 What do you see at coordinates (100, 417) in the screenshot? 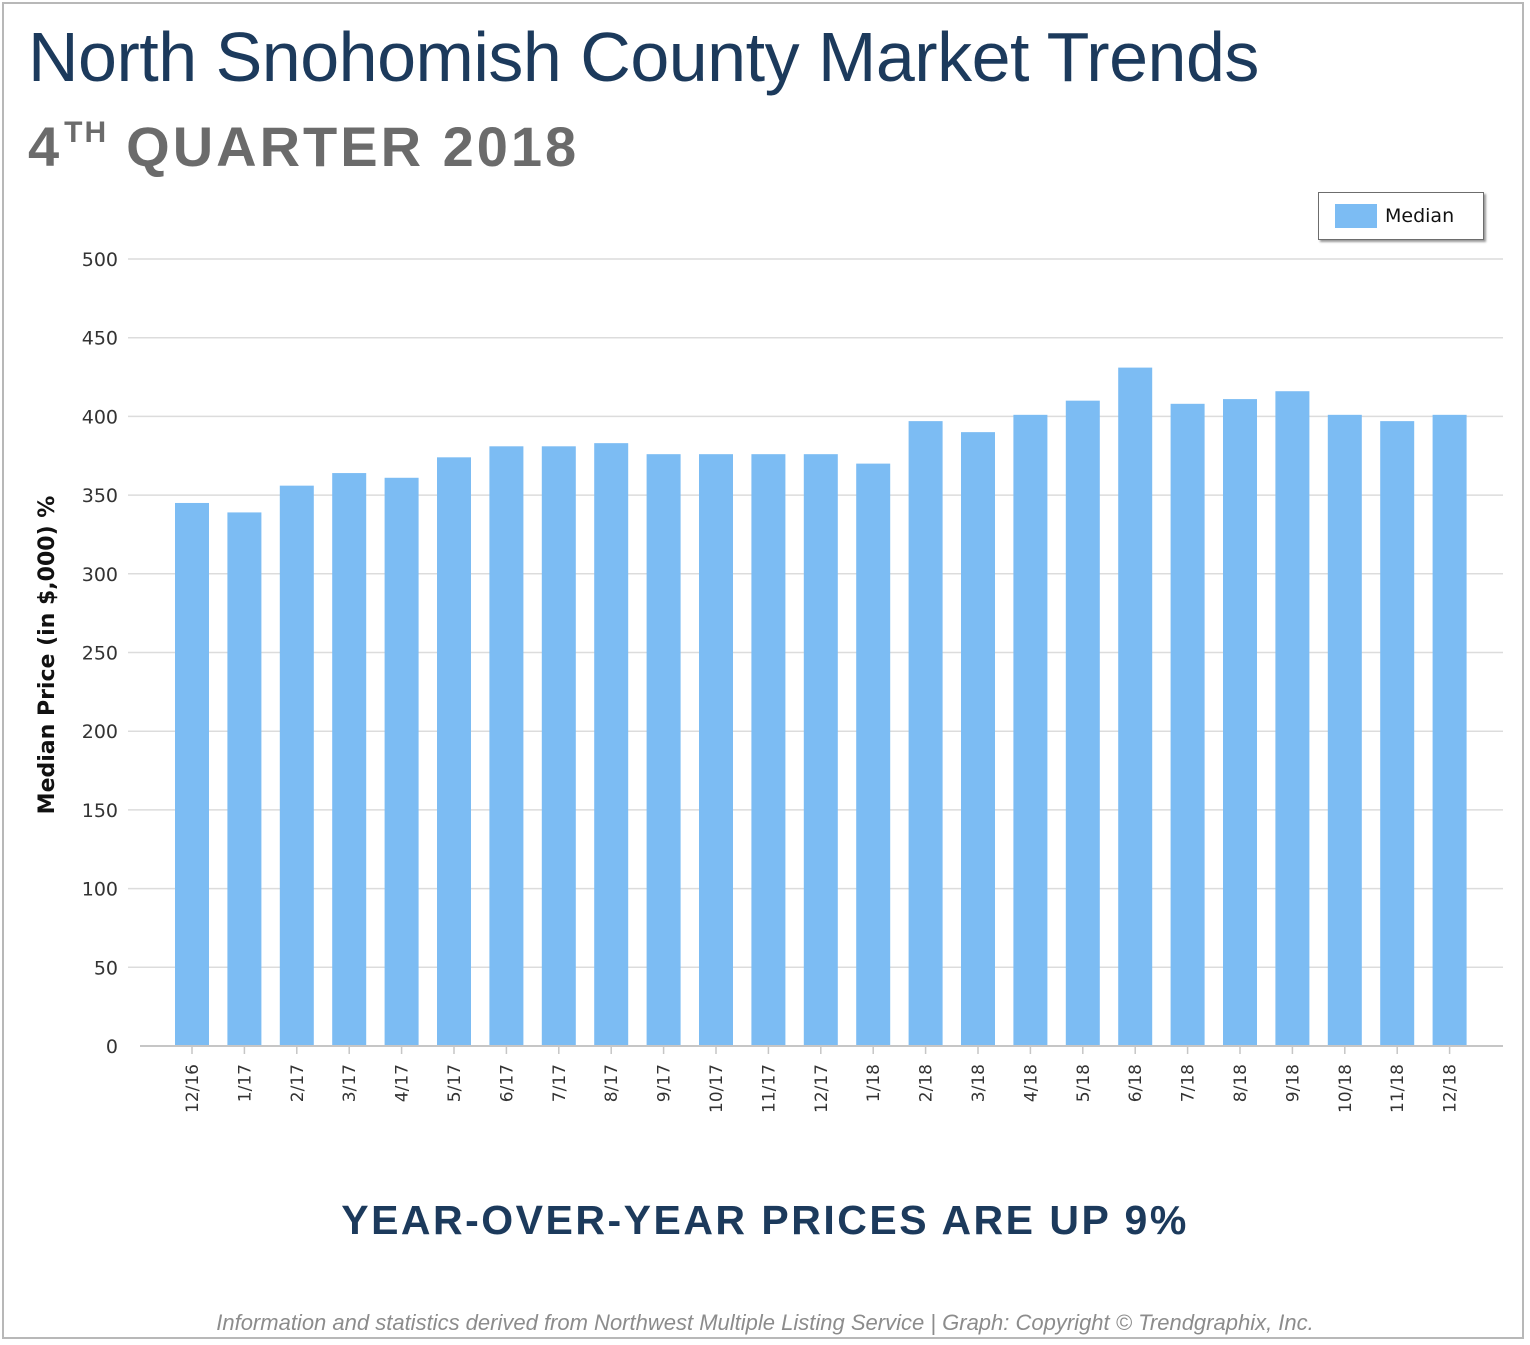
I see `y-tick-label: 400` at bounding box center [100, 417].